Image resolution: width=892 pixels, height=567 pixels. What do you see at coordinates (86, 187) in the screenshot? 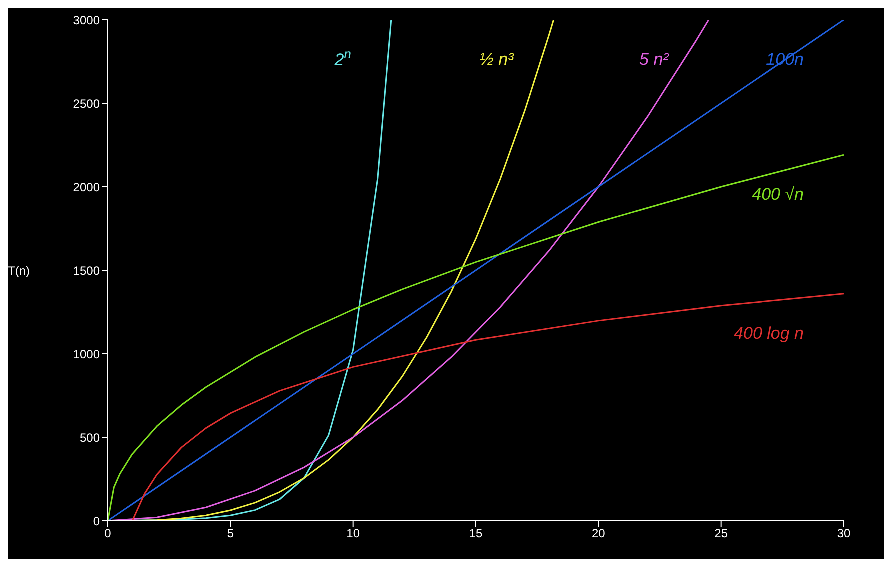
I see `y-tick-label: 2000` at bounding box center [86, 187].